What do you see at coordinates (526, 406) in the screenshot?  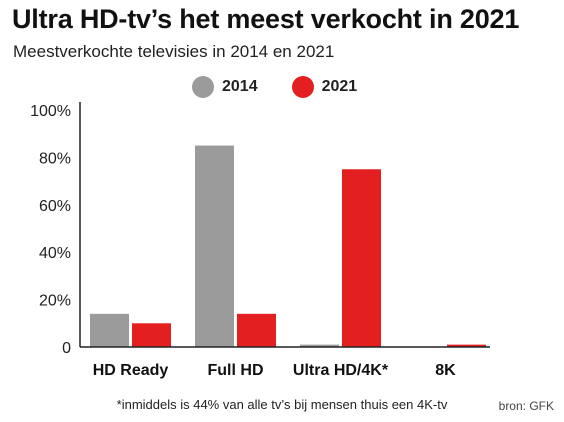 I see `source-label: bron: GFK` at bounding box center [526, 406].